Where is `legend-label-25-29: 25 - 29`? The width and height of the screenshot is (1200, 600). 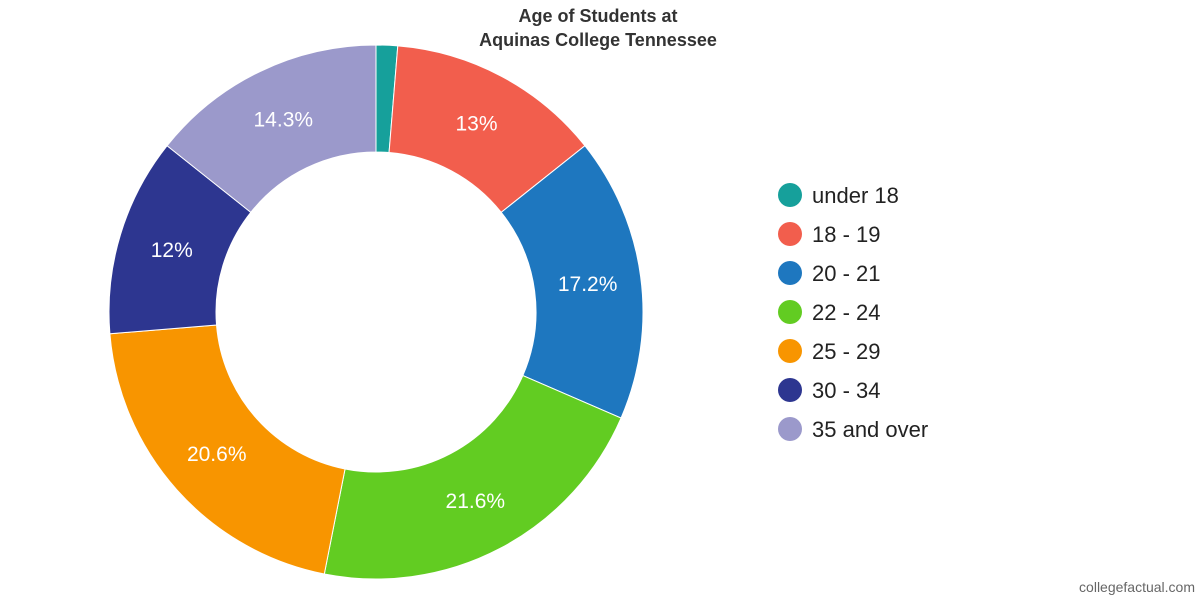 legend-label-25-29: 25 - 29 is located at coordinates (846, 351).